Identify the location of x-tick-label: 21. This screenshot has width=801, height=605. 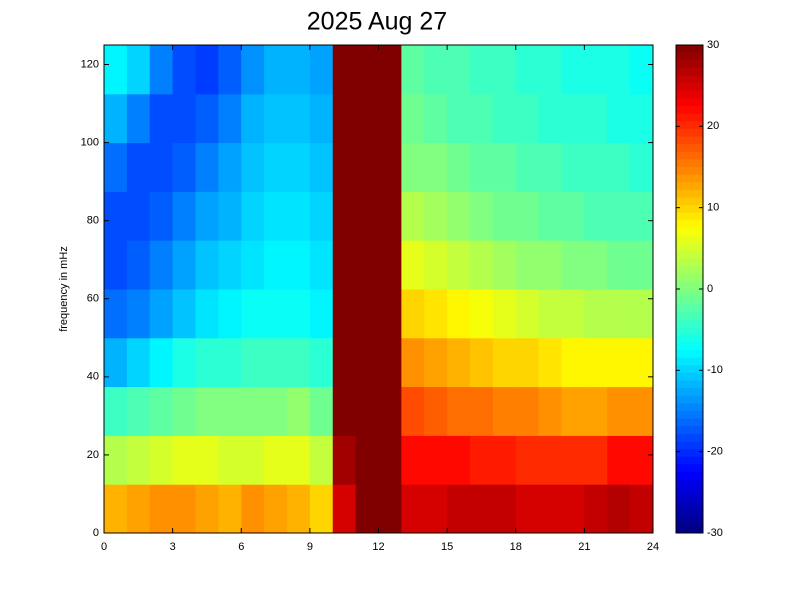
(584, 547).